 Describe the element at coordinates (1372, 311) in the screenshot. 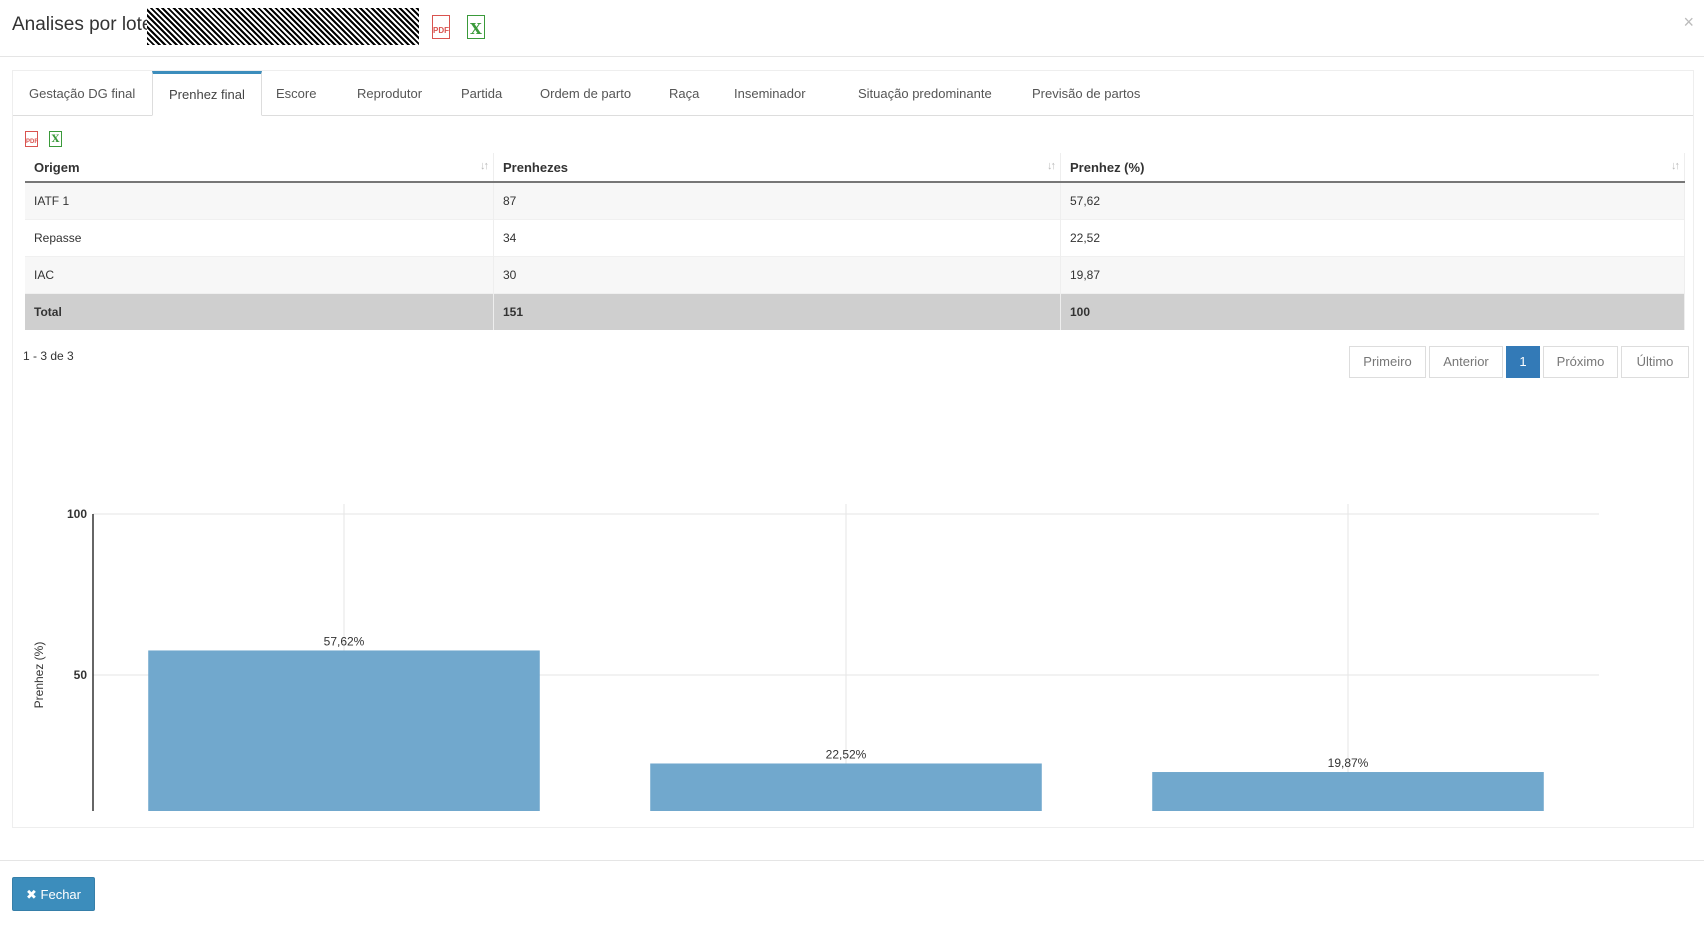

I see `total-prenhez-pct: 100` at that location.